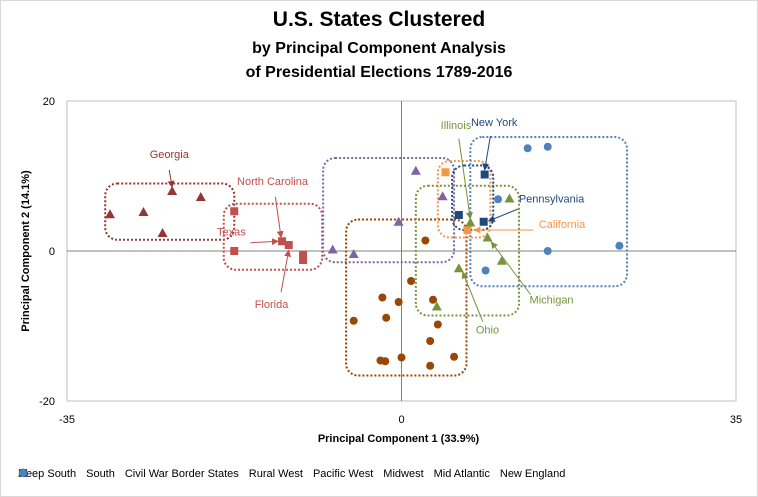 This screenshot has width=758, height=497. What do you see at coordinates (100, 474) in the screenshot?
I see `legend-label: South` at bounding box center [100, 474].